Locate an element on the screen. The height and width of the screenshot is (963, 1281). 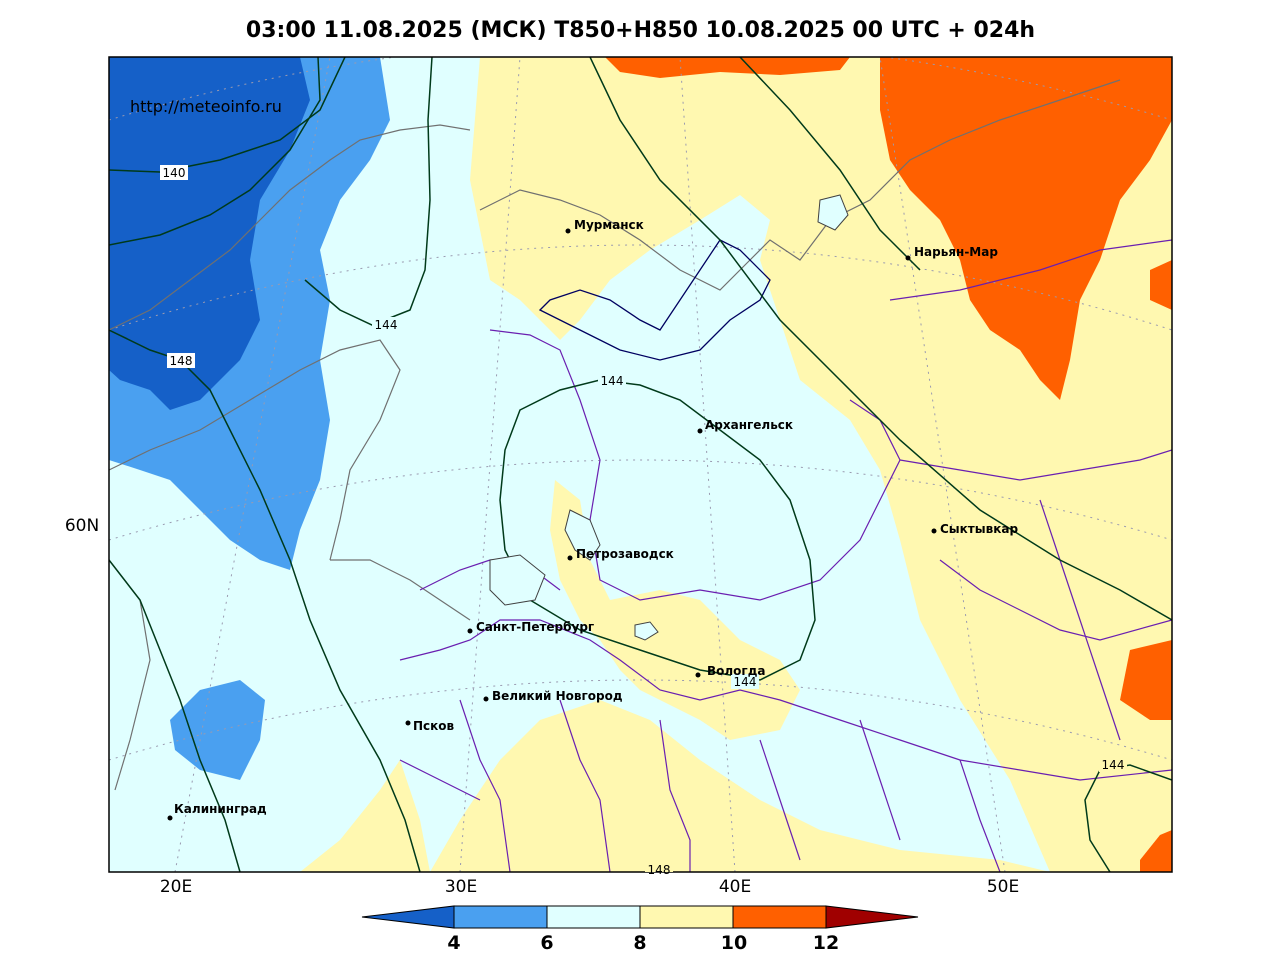
city-arkhangelsk: Архангельск is located at coordinates (745, 426).